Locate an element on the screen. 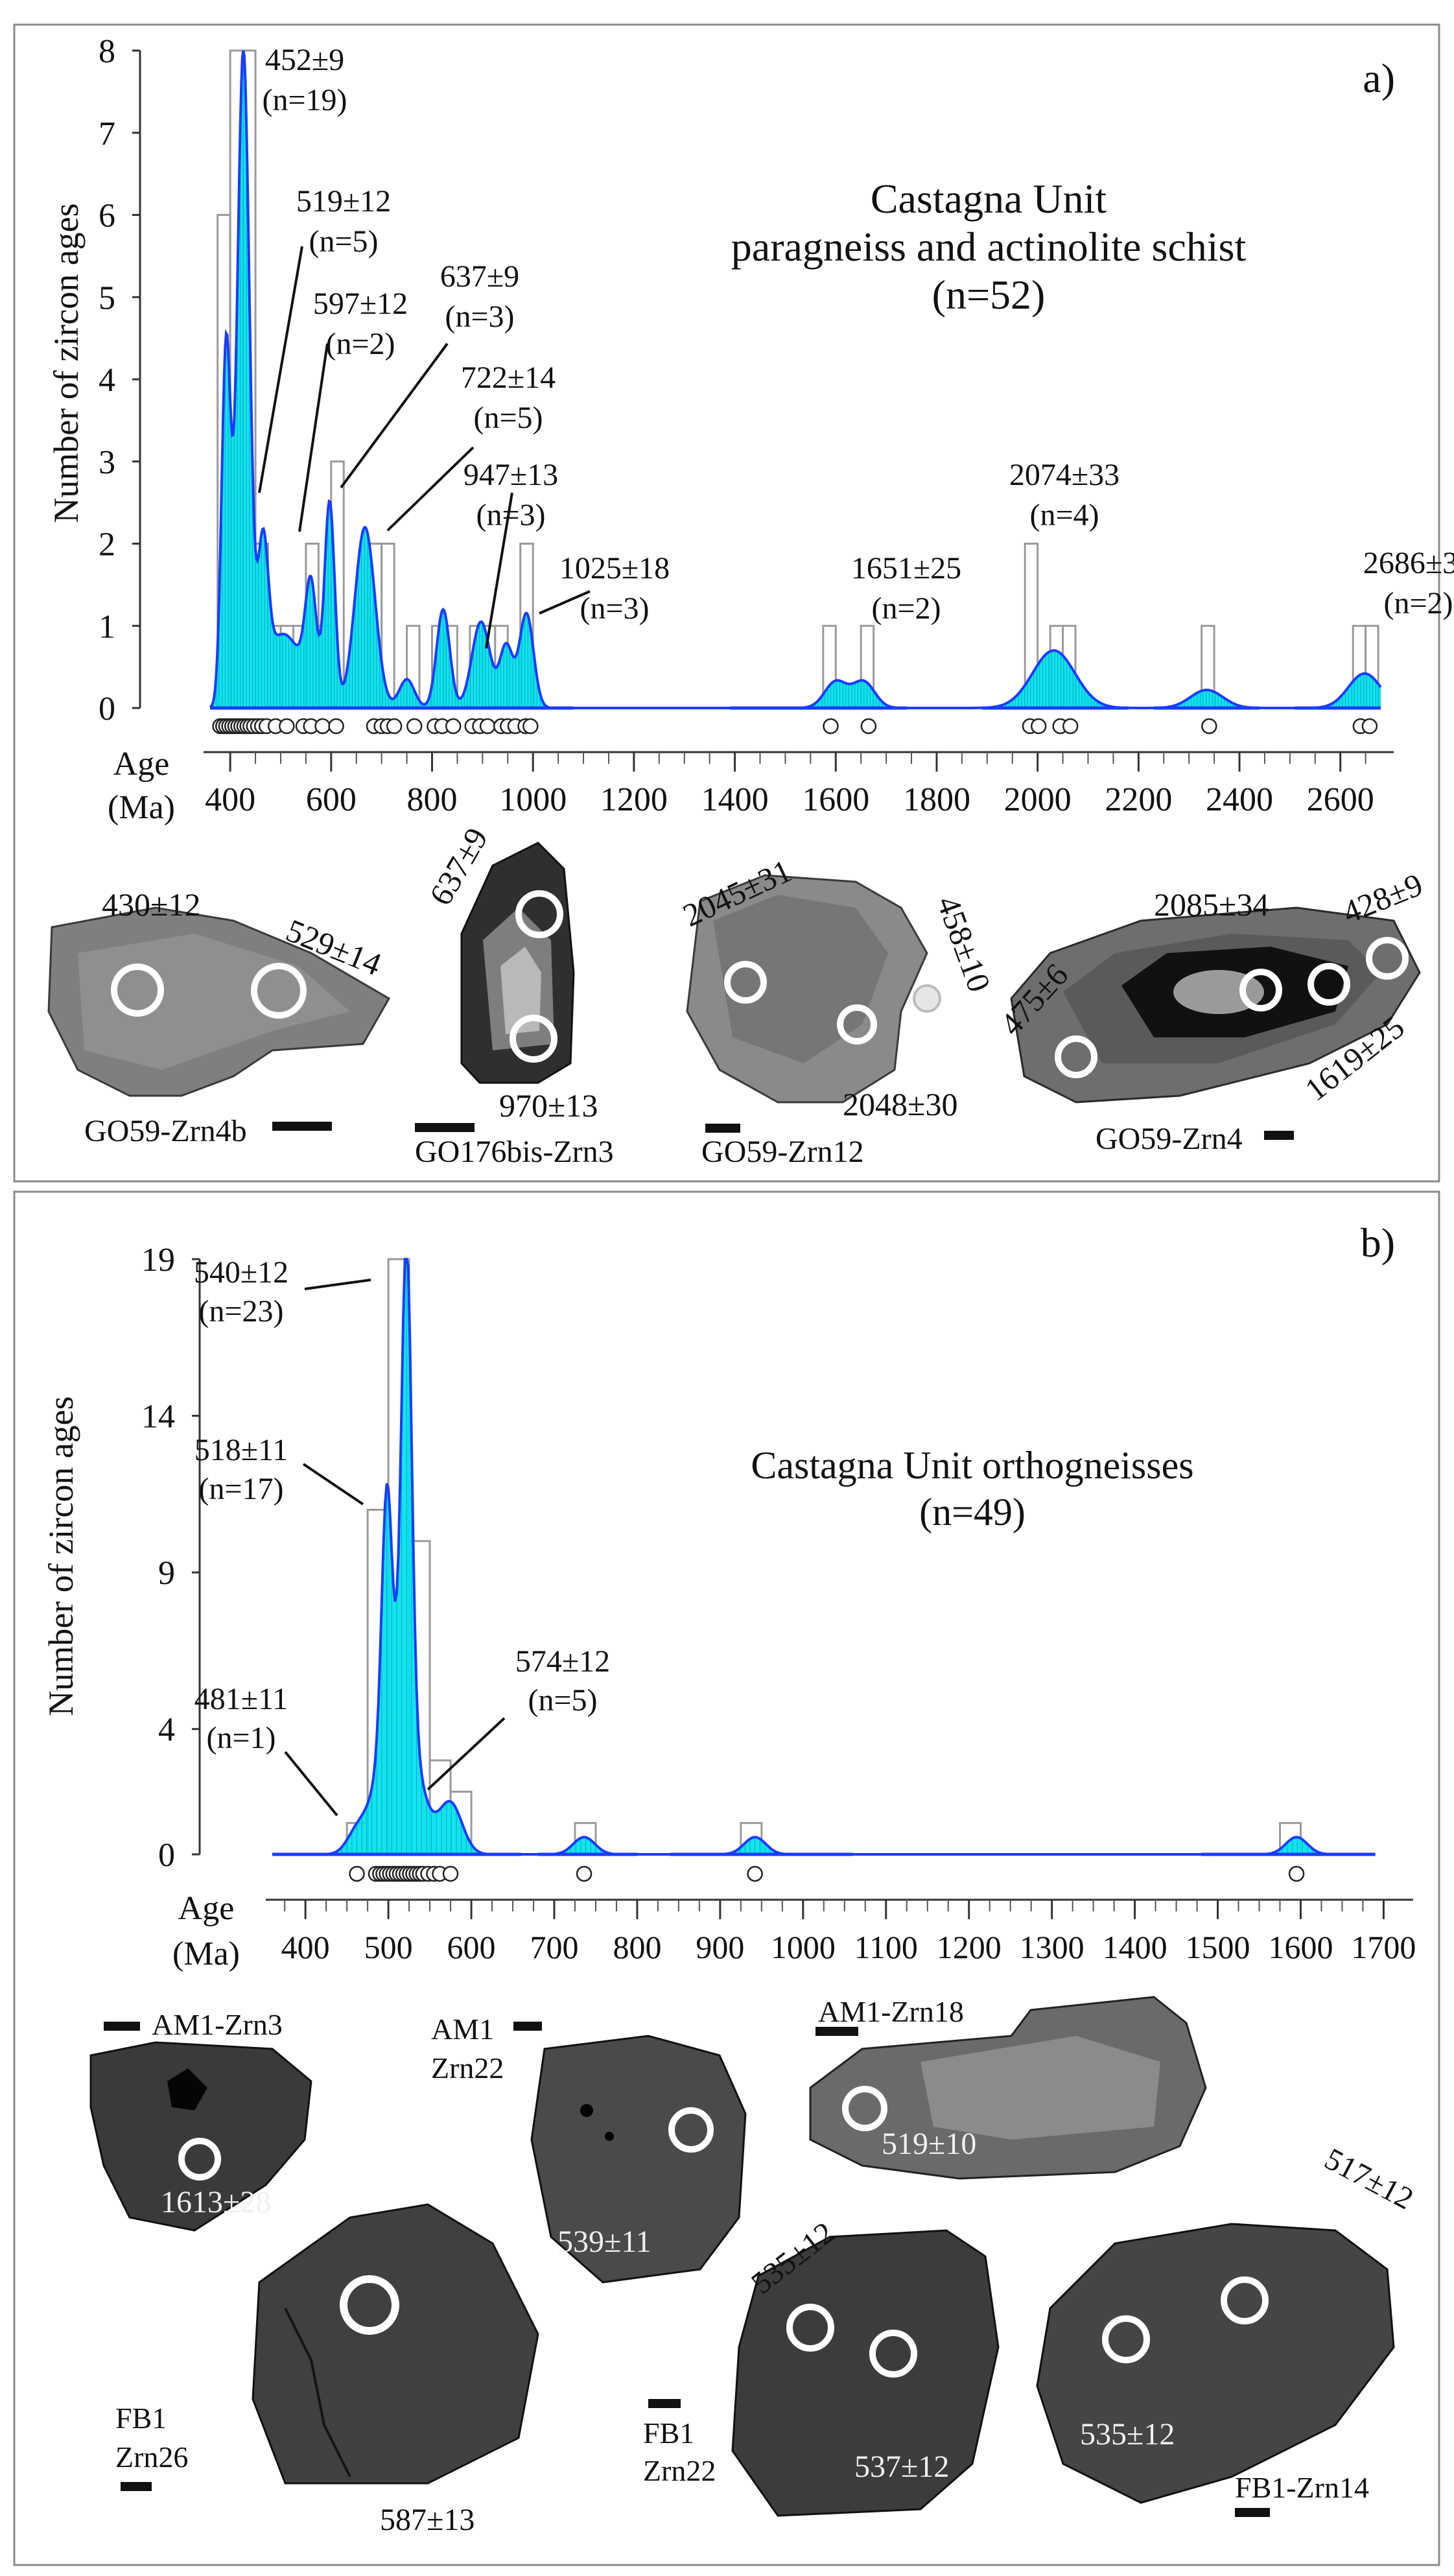 The width and height of the screenshot is (1454, 2576). chart-a-xlabel-line1: Age is located at coordinates (141, 764).